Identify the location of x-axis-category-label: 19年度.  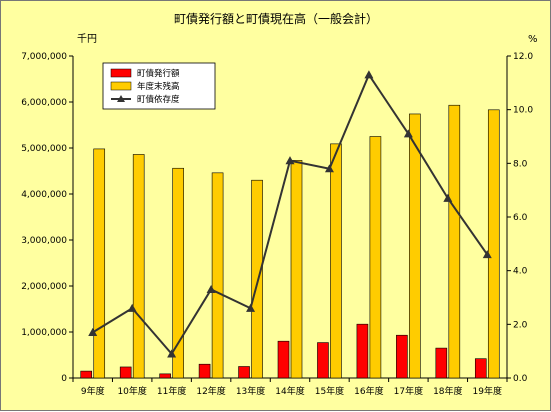
(487, 391).